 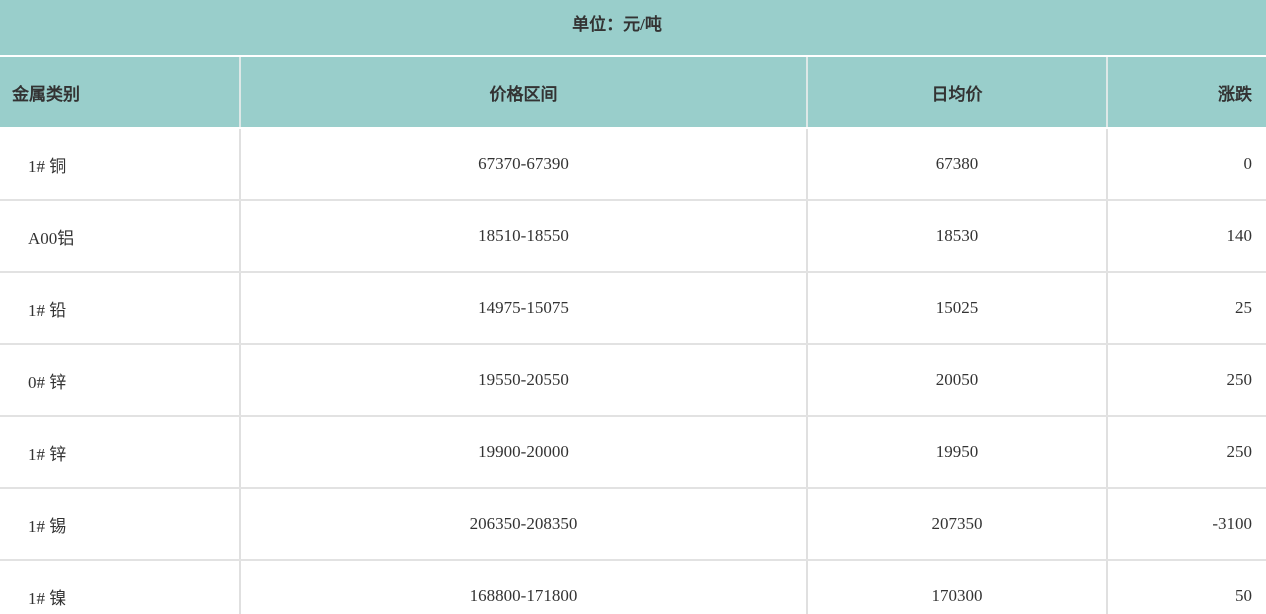 What do you see at coordinates (1239, 235) in the screenshot?
I see `cell-change: 140` at bounding box center [1239, 235].